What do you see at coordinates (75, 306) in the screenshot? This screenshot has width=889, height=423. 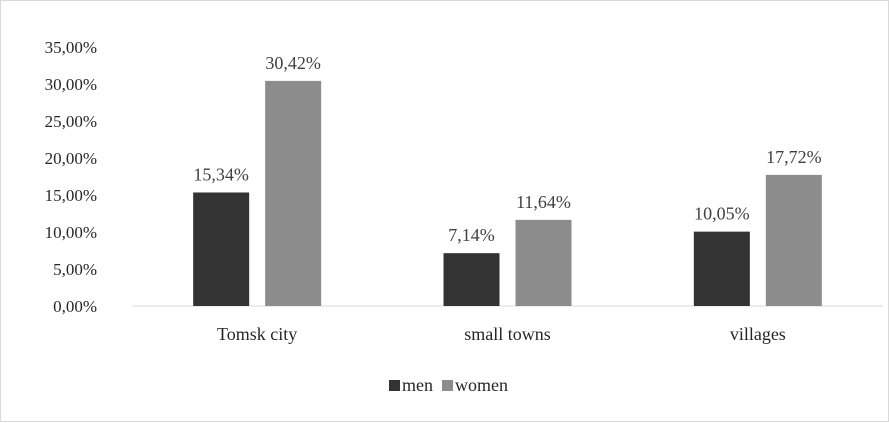 I see `y-tick-label: 0,00%` at bounding box center [75, 306].